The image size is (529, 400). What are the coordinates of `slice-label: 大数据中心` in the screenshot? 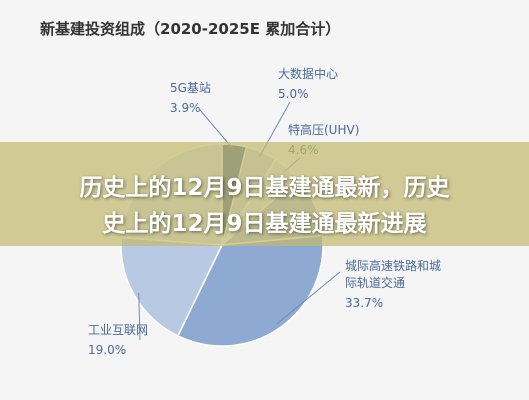 It's located at (308, 74).